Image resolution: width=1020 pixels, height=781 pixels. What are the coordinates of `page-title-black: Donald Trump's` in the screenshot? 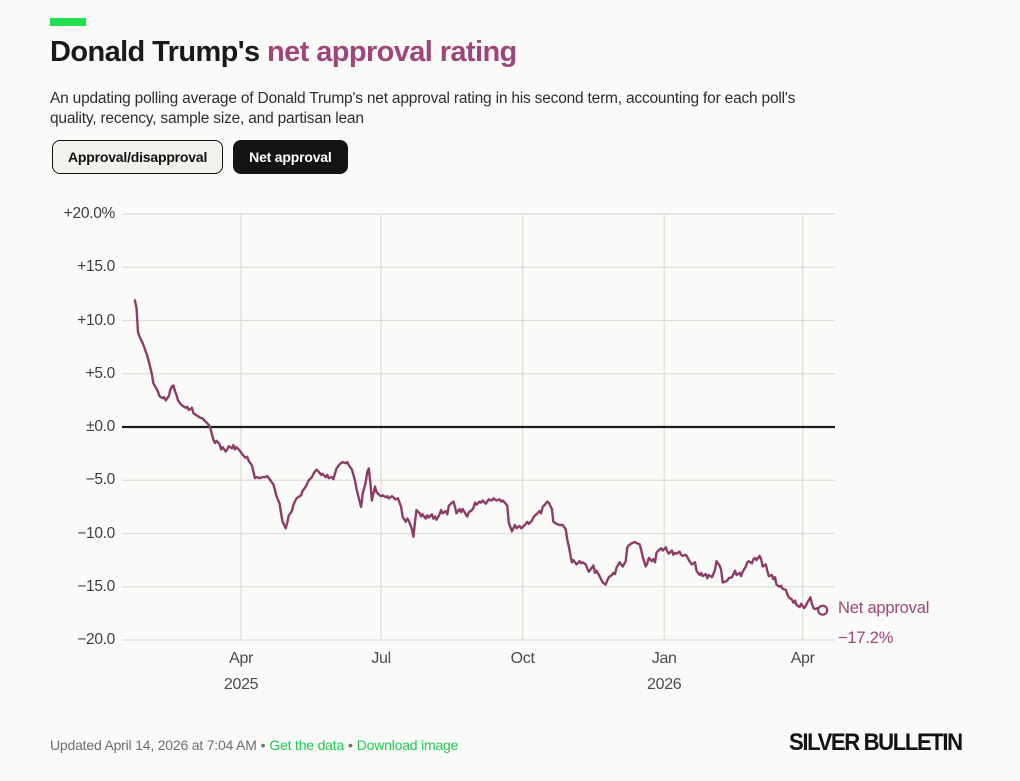 It's located at (159, 52).